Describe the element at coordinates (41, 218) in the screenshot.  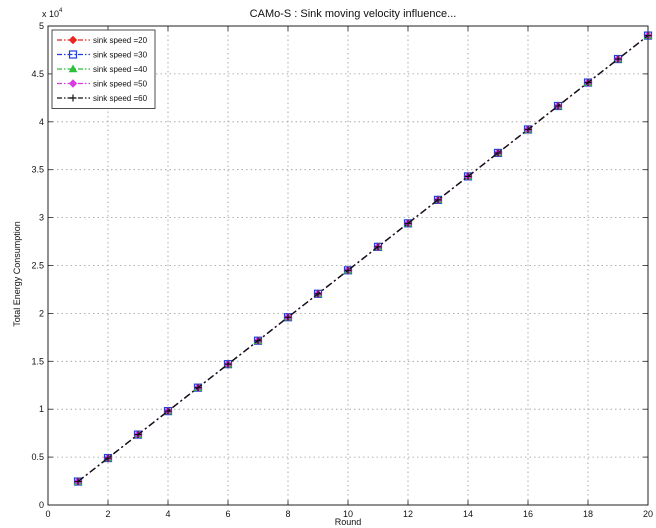
I see `y-tick-label: 3` at that location.